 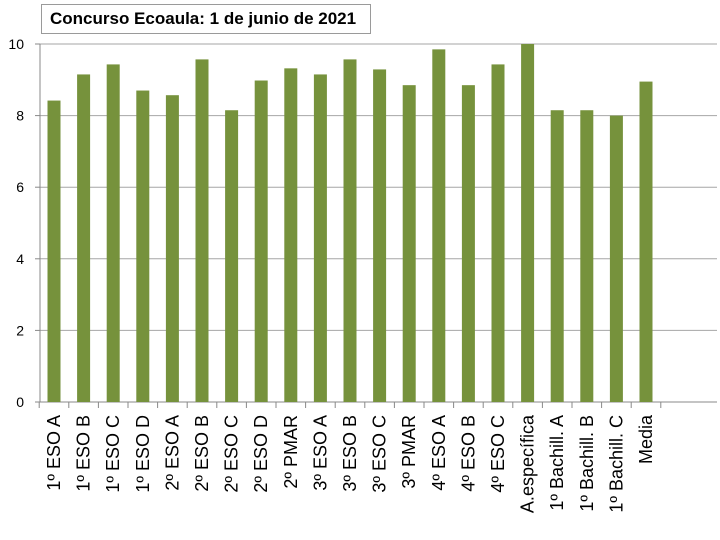 I want to click on x-tick-label: 2º ESO B, so click(x=202, y=453).